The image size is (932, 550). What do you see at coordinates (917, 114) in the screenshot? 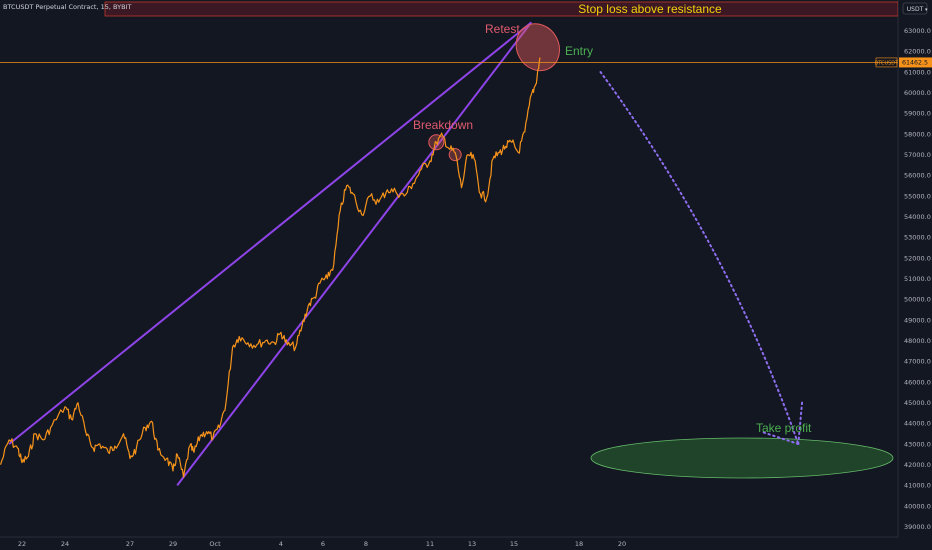
I see `y-tick-label: 59000.0` at bounding box center [917, 114].